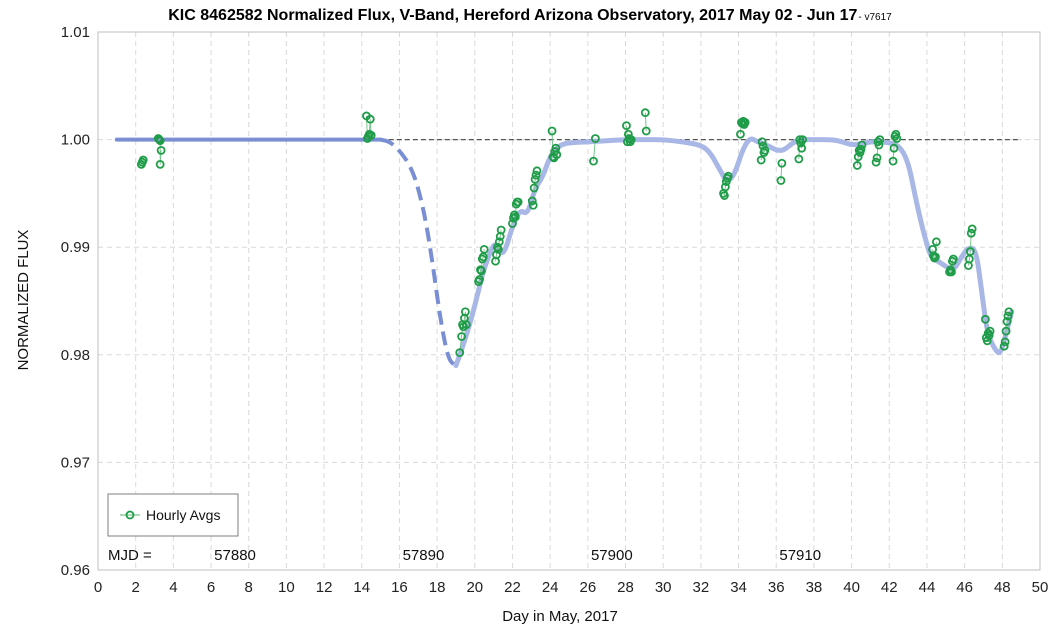 The height and width of the screenshot is (631, 1060). I want to click on mjd-marker: 57890, so click(424, 555).